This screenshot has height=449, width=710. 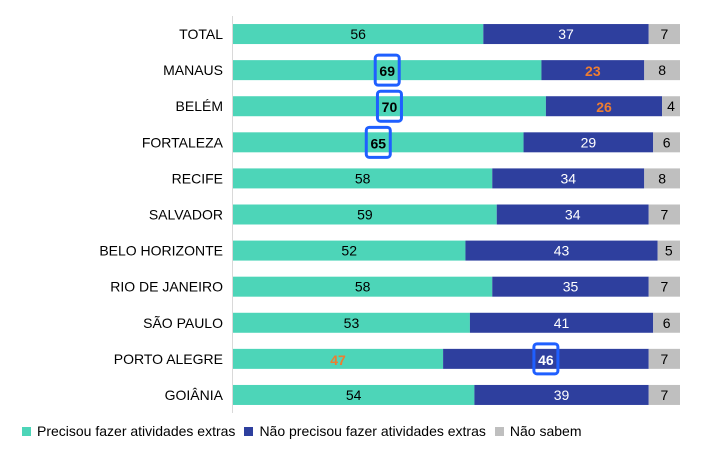 I want to click on value-label-nao-sabem-manaus: 8, so click(x=662, y=70).